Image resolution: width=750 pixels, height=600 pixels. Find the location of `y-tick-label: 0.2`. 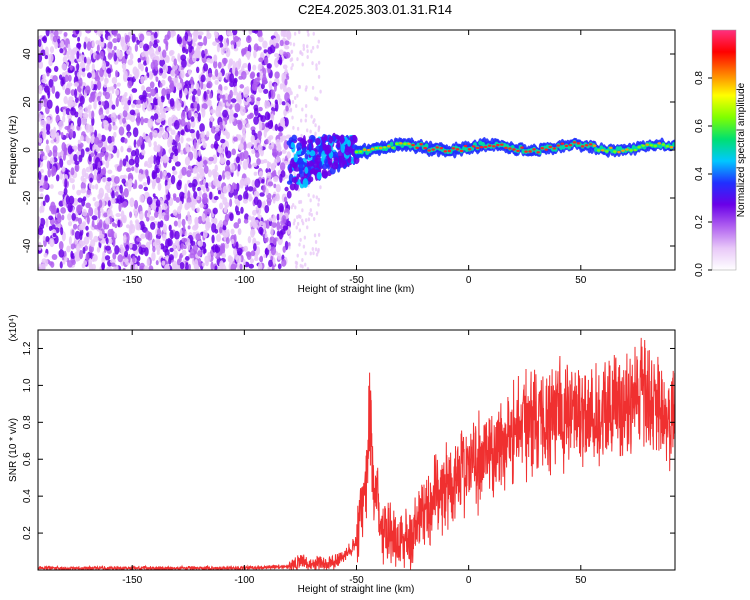

y-tick-label: 0.2 is located at coordinates (27, 533).